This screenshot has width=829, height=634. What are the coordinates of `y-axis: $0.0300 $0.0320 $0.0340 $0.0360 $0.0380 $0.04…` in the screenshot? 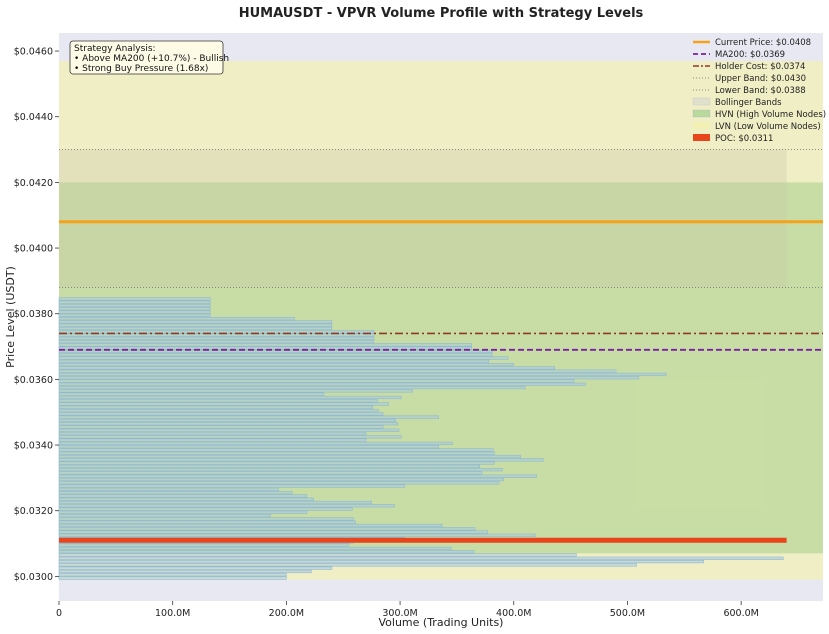 It's located at (36, 315).